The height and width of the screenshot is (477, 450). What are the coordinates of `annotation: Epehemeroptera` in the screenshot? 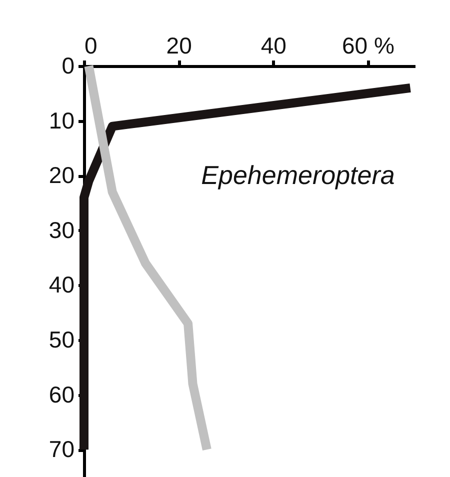 It's located at (298, 175).